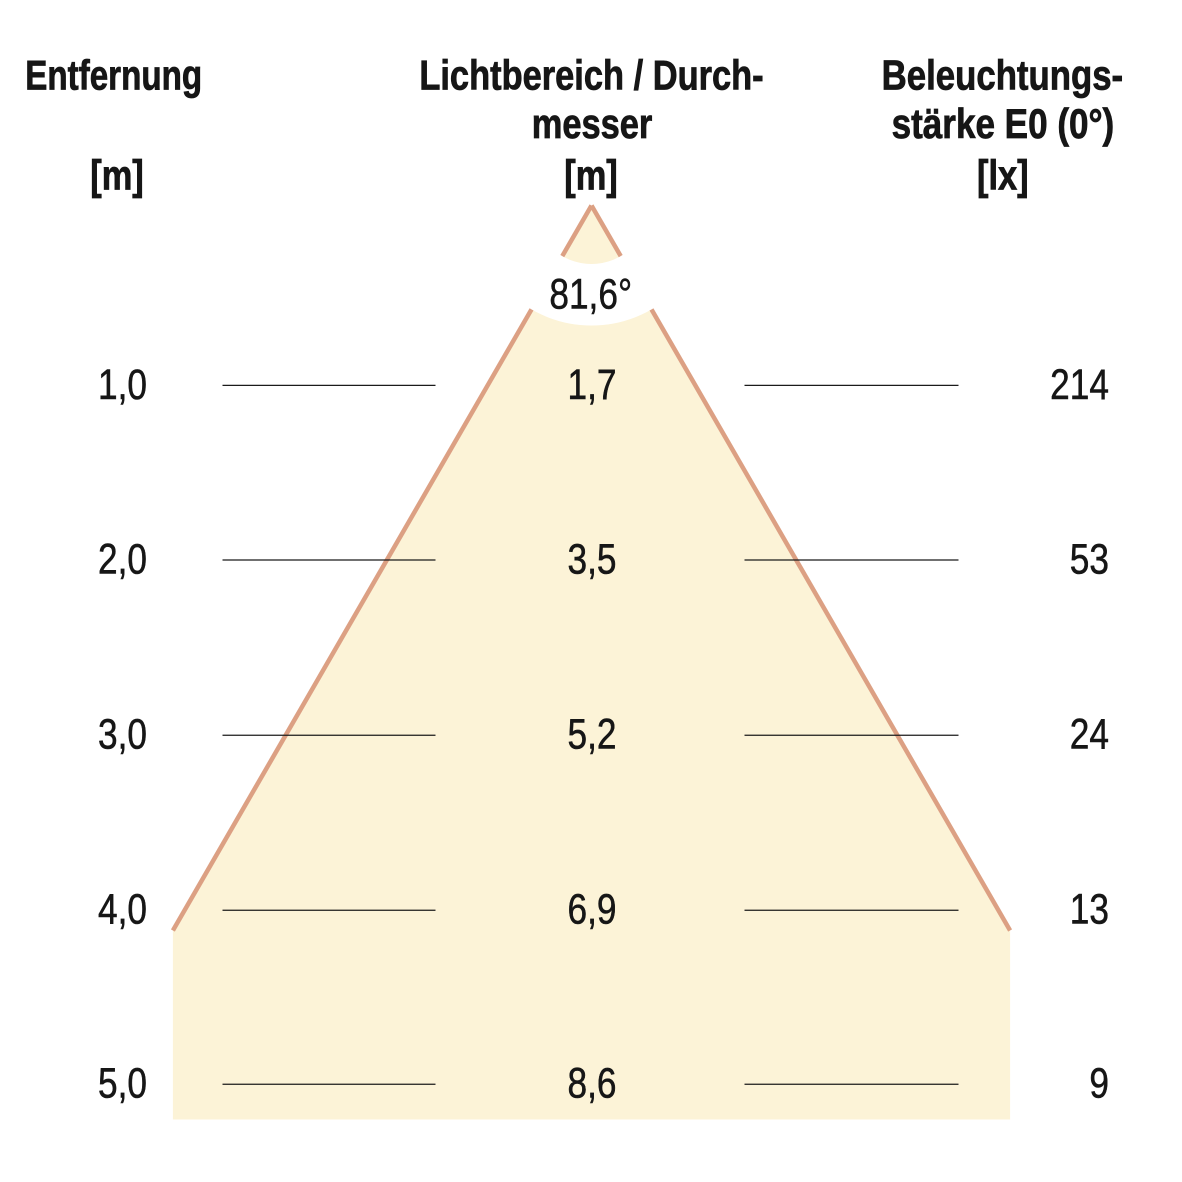 The width and height of the screenshot is (1182, 1182). What do you see at coordinates (122, 1083) in the screenshot?
I see `svg-text: 5,0` at bounding box center [122, 1083].